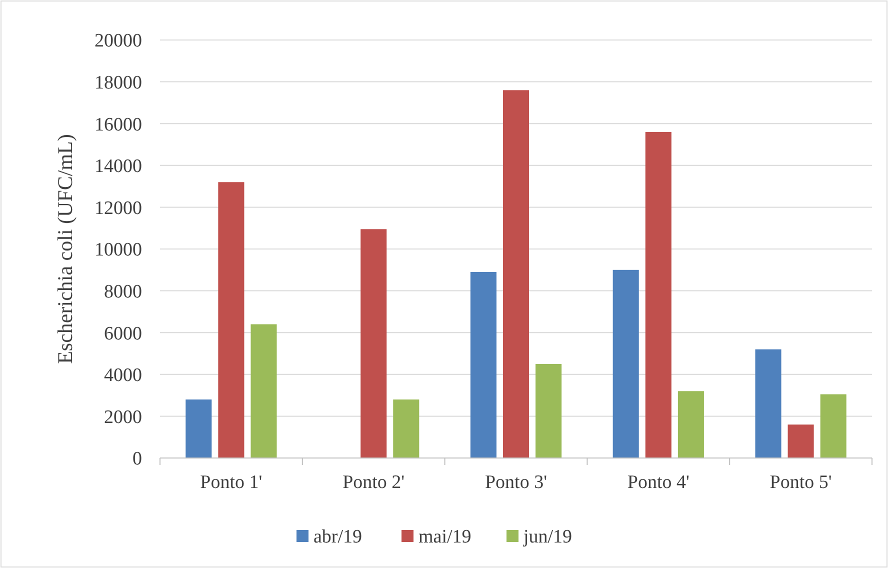  I want to click on x-tick-label: Ponto 2', so click(373, 482).